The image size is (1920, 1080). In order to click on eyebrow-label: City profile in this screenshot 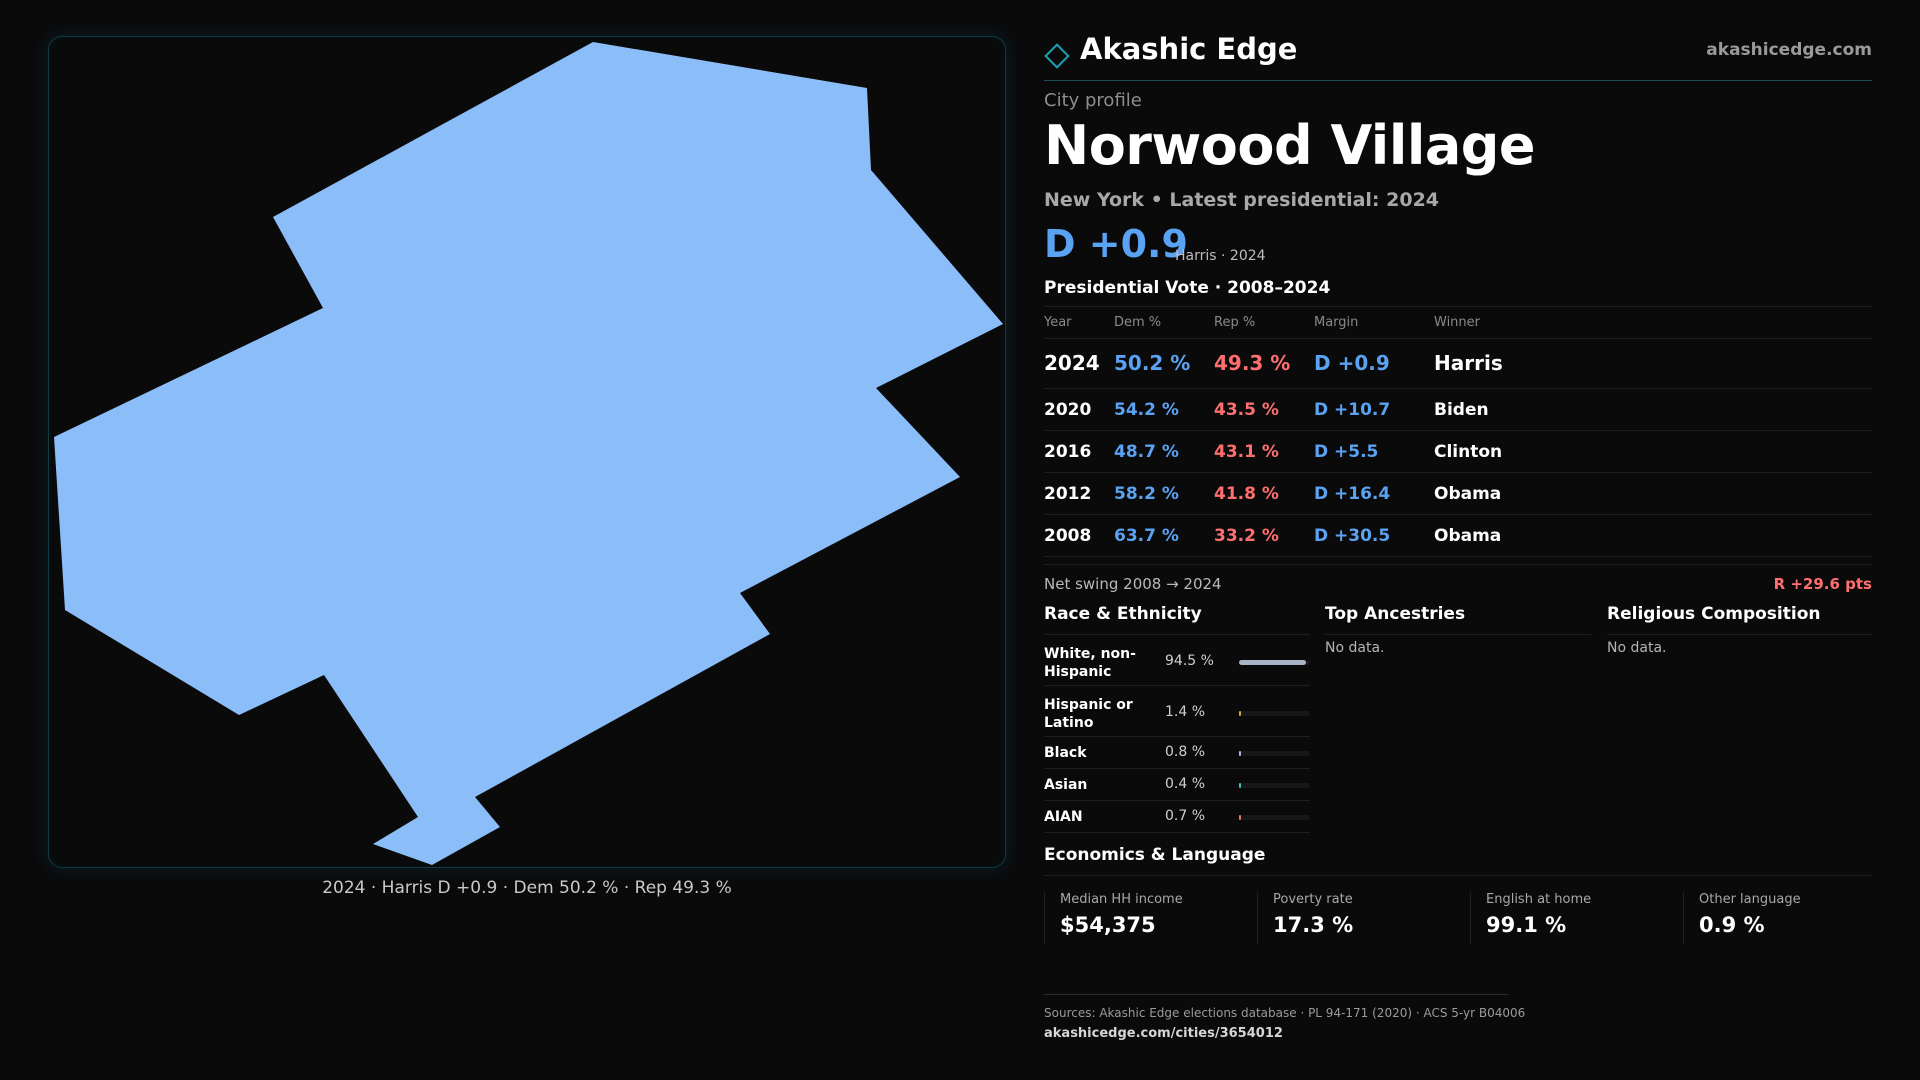, I will do `click(1093, 100)`.